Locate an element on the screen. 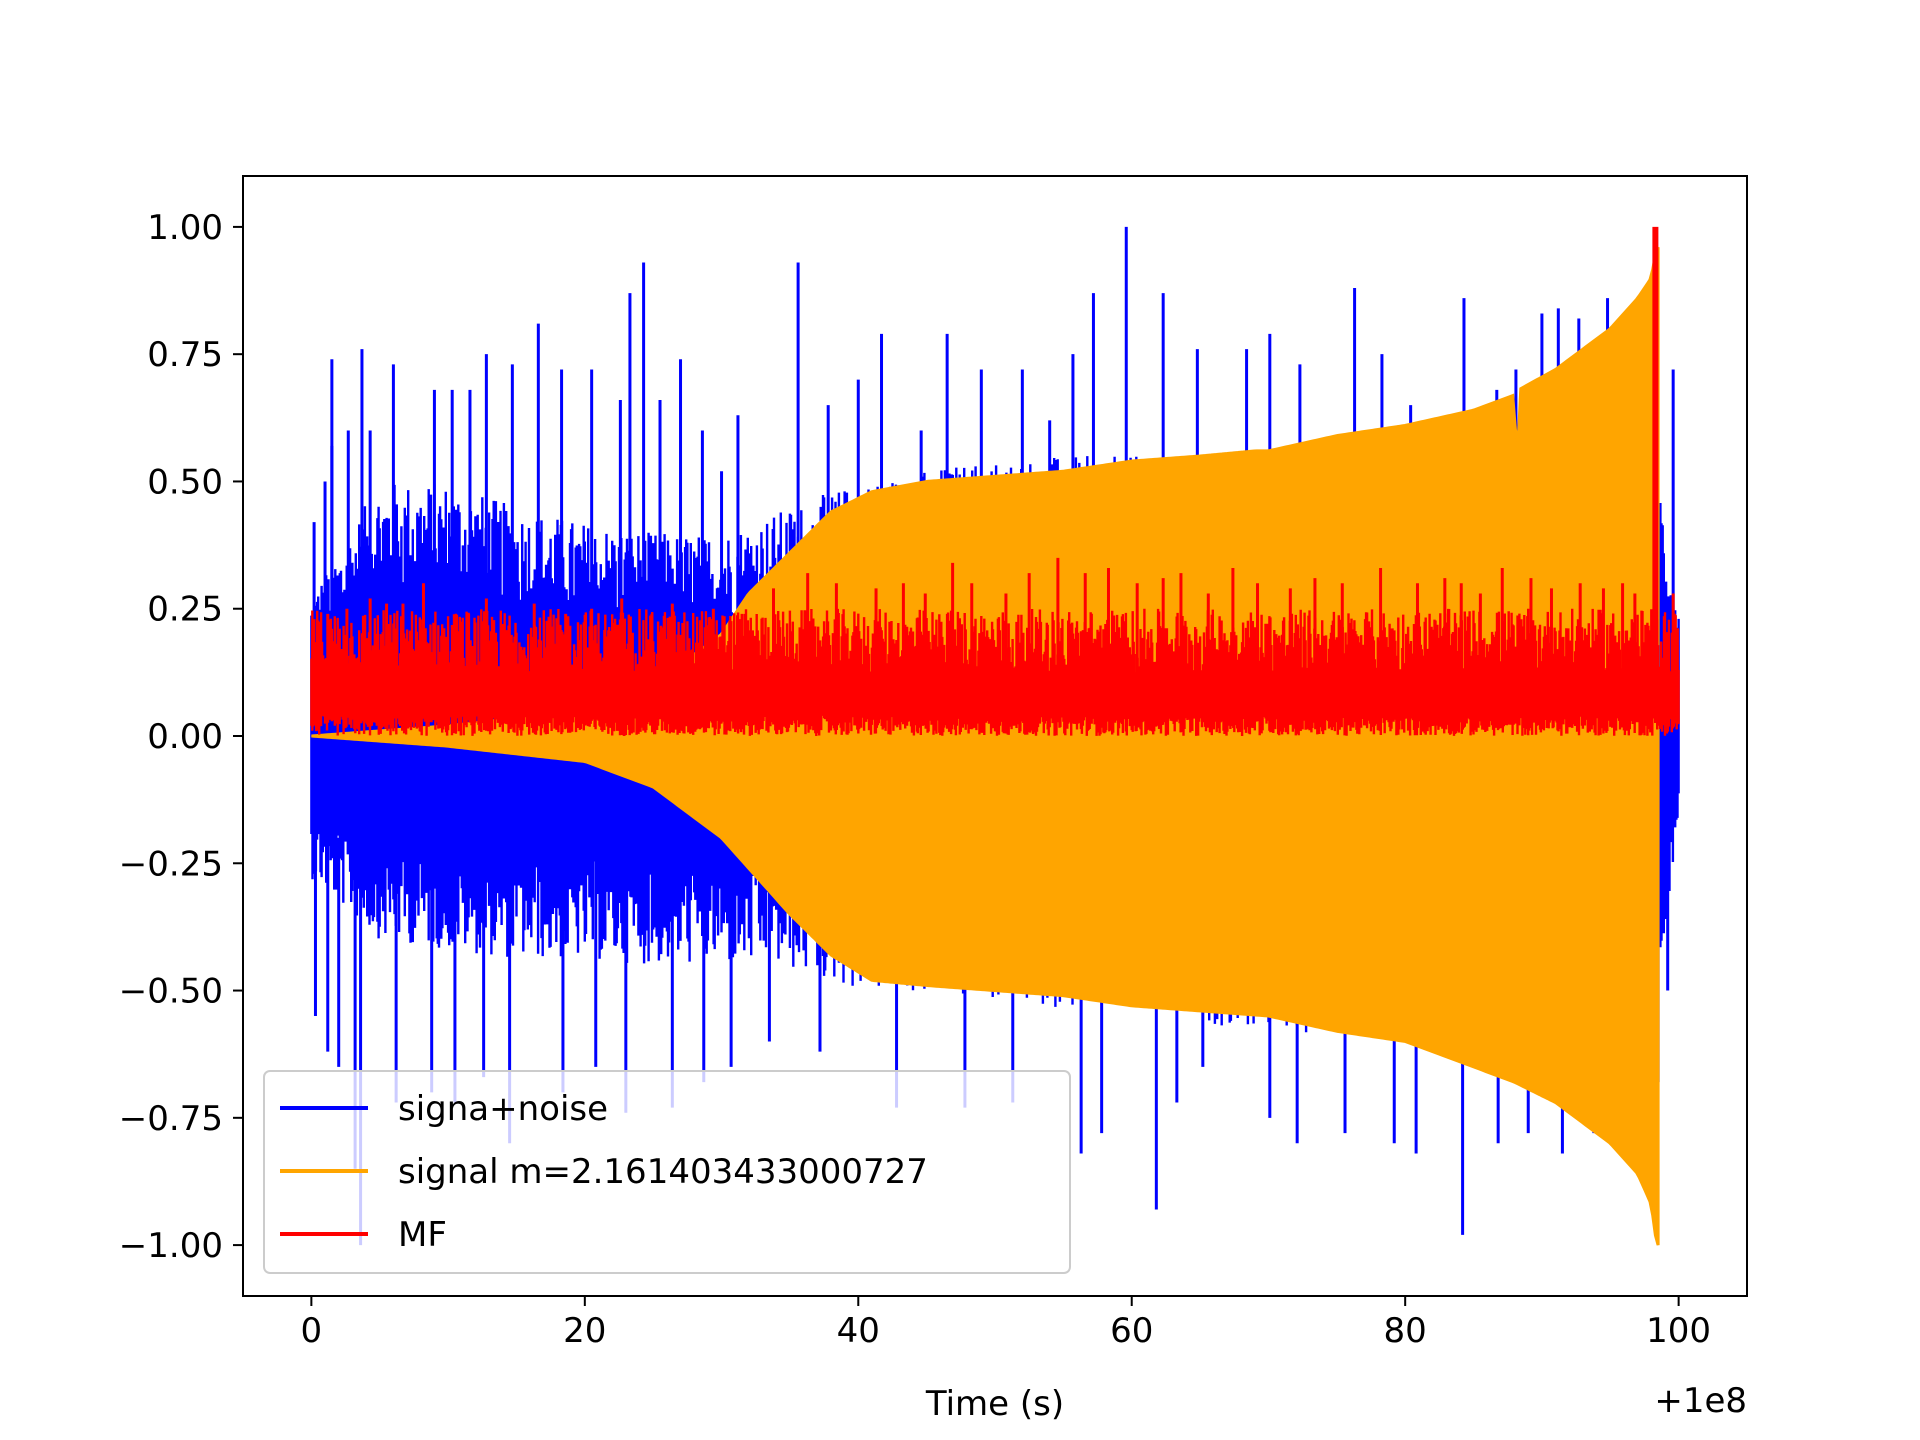 The height and width of the screenshot is (1440, 1920). x-axis-label: Time (s) is located at coordinates (994, 1404).